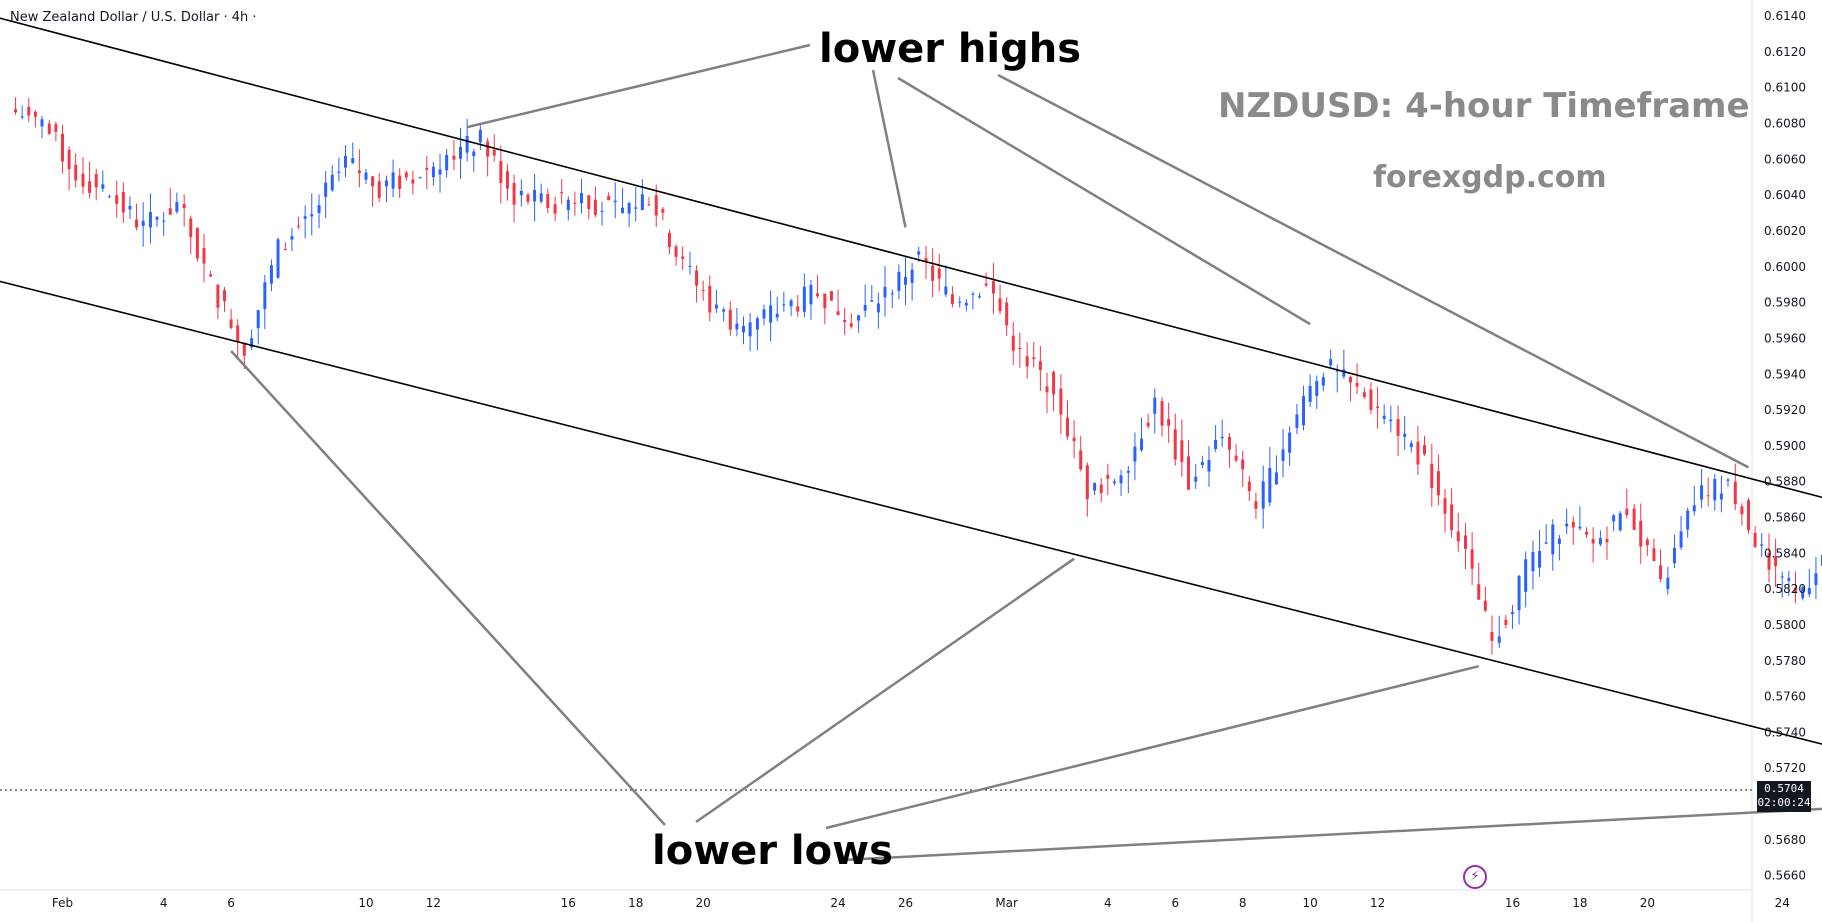  What do you see at coordinates (365, 903) in the screenshot?
I see `time-tick-label: 10` at bounding box center [365, 903].